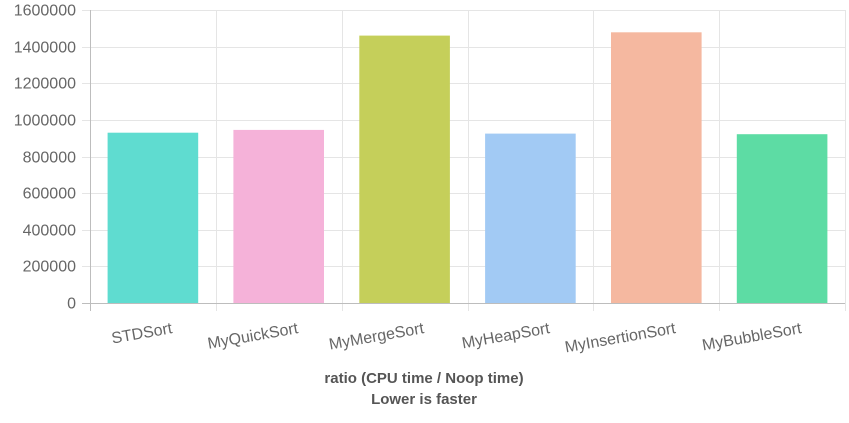 The width and height of the screenshot is (849, 423). Describe the element at coordinates (424, 399) in the screenshot. I see `x-axis-subtitle: Lower is faster` at that location.